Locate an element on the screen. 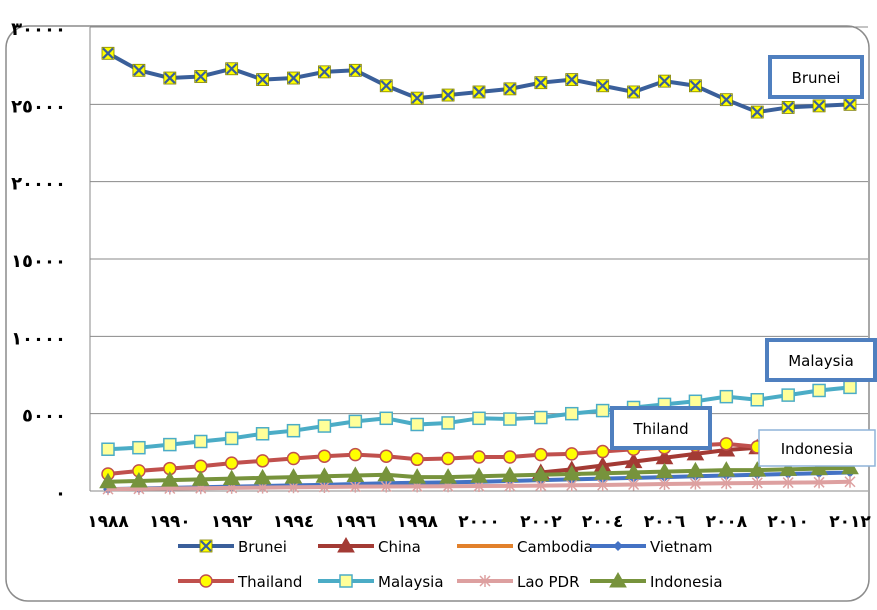 The width and height of the screenshot is (877, 610). y-tick-label: ٠ is located at coordinates (60, 493).